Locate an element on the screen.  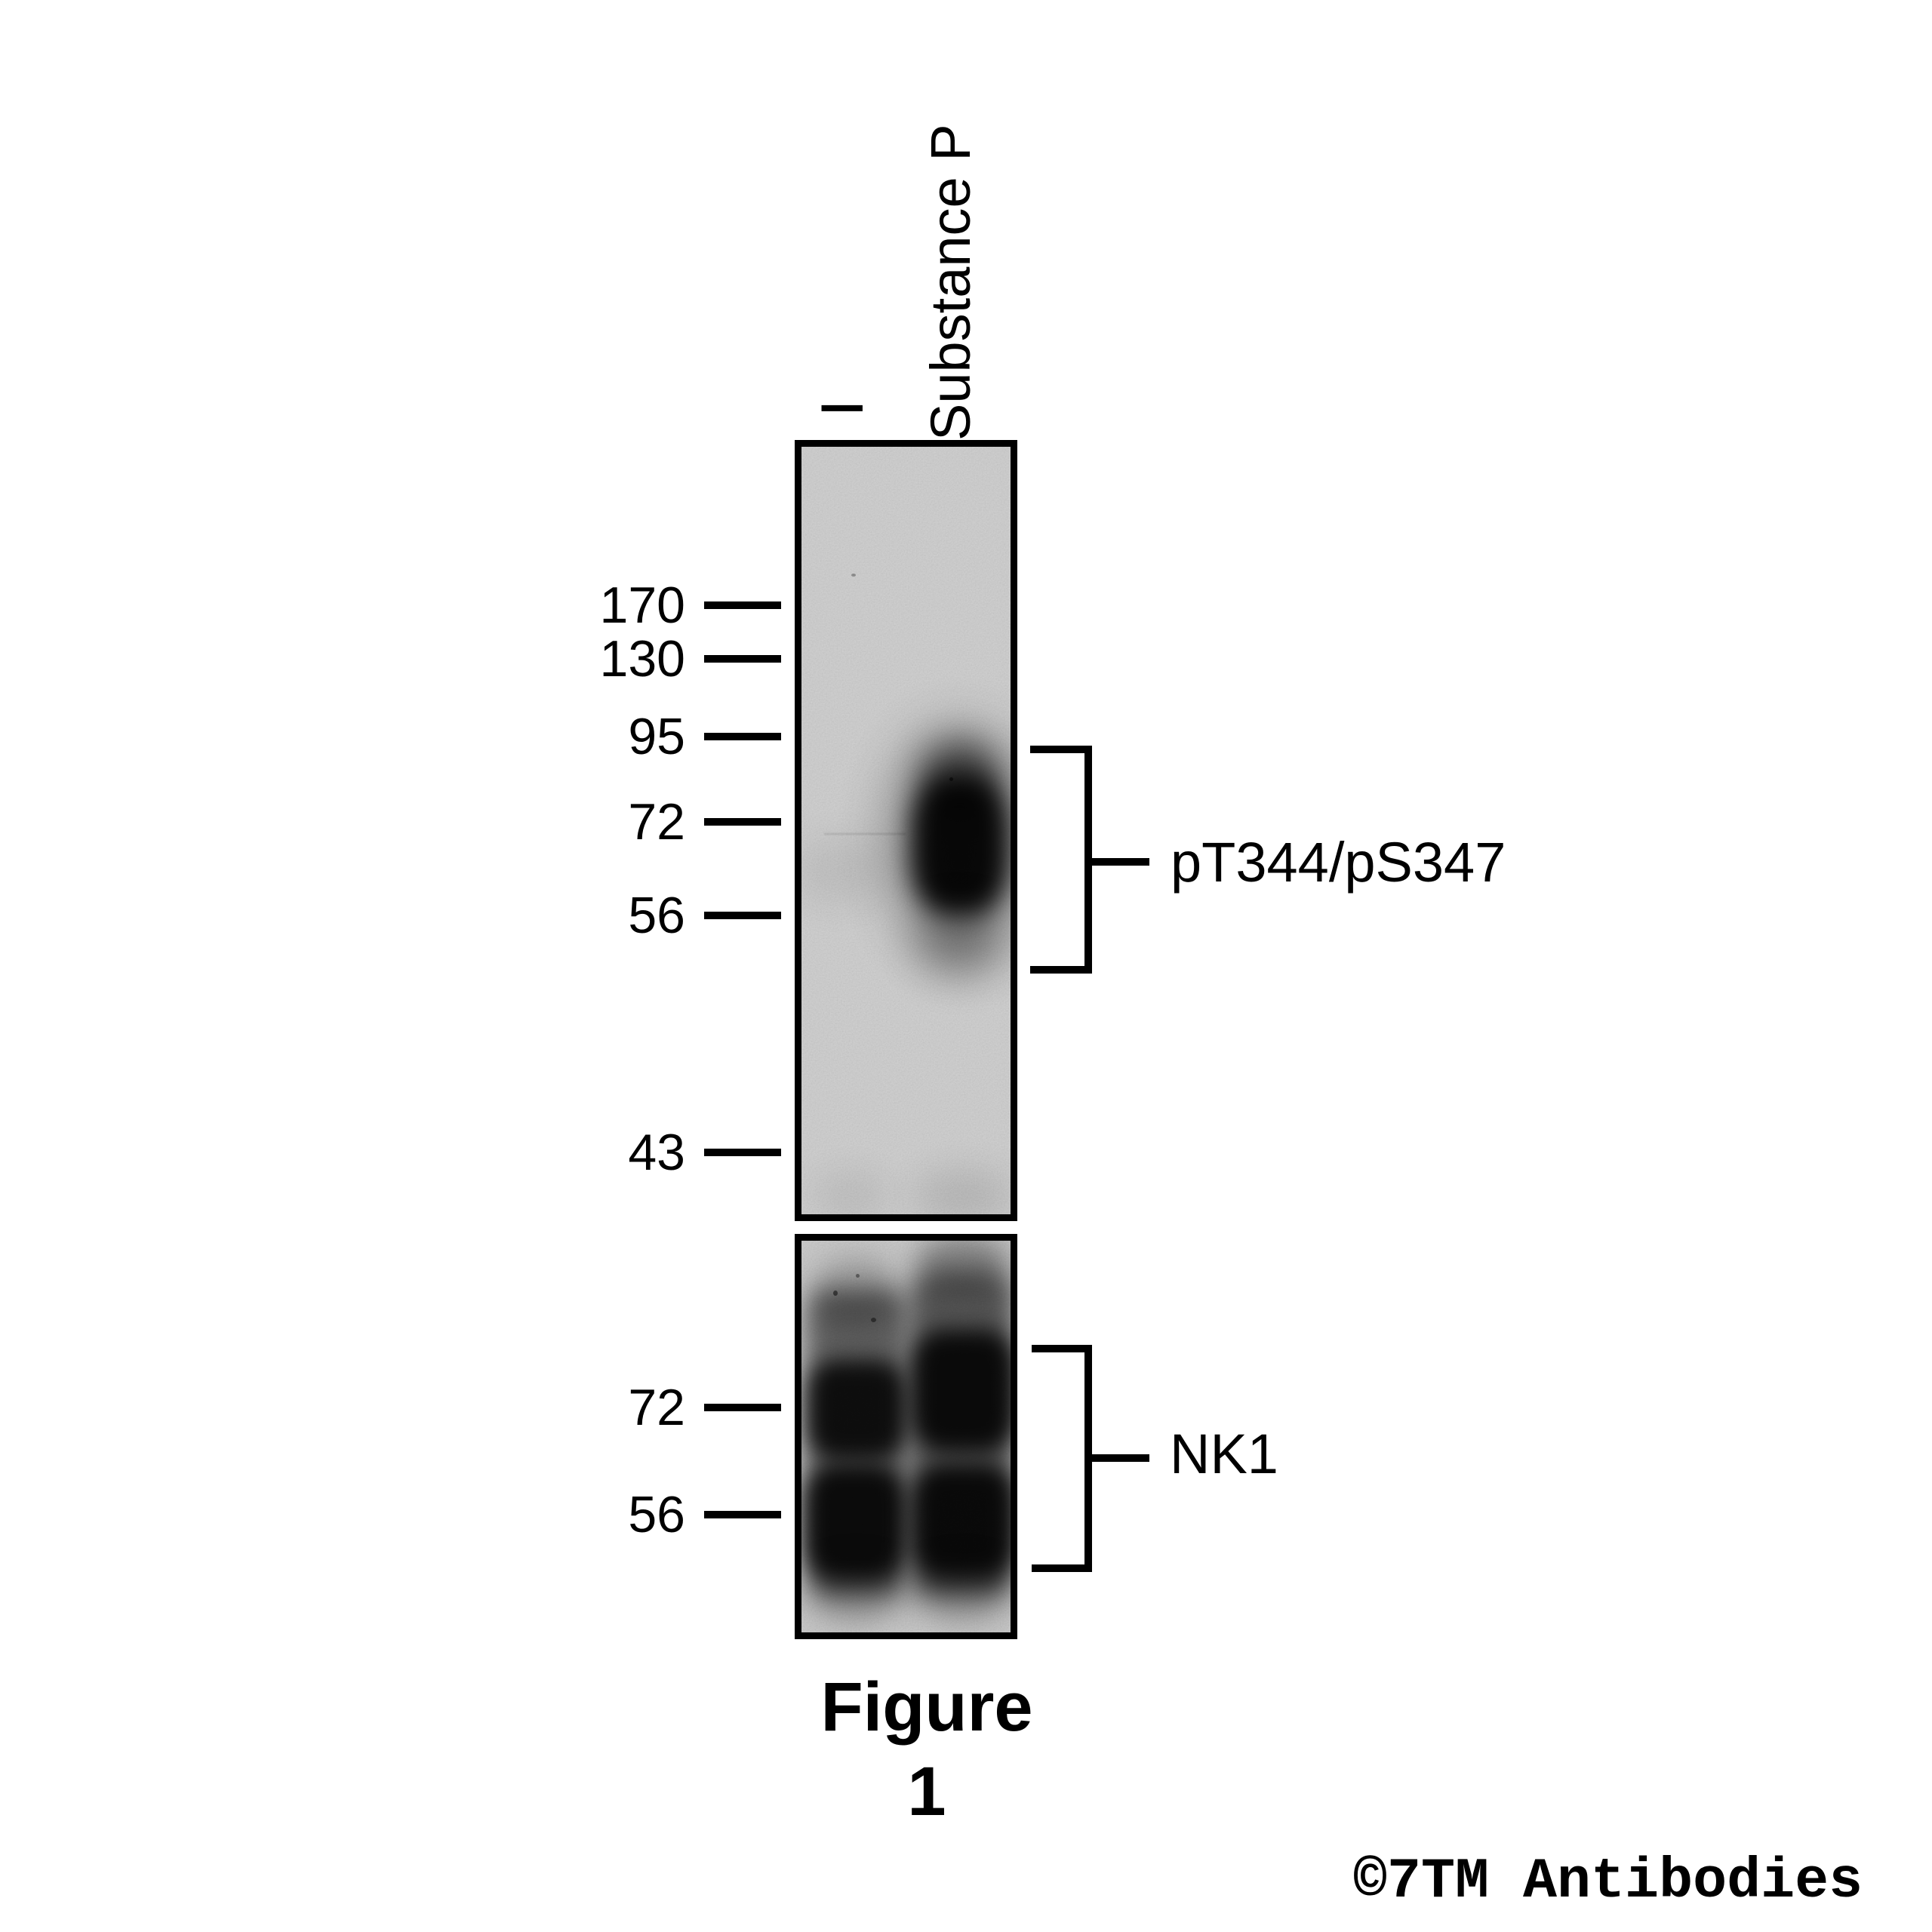
lane-label-substance-p: Substance P is located at coordinates (950, 282).